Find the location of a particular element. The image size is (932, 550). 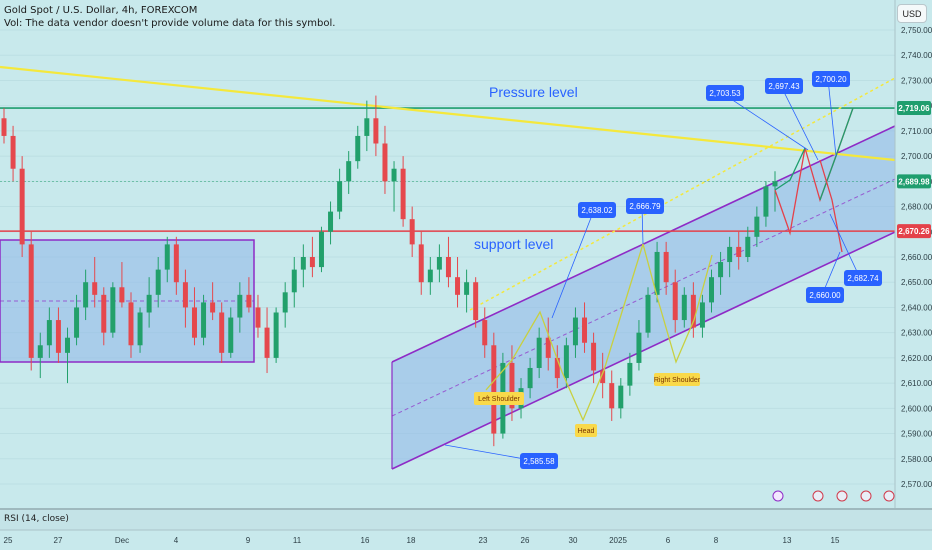

x-tick-label: 8 is located at coordinates (716, 540).